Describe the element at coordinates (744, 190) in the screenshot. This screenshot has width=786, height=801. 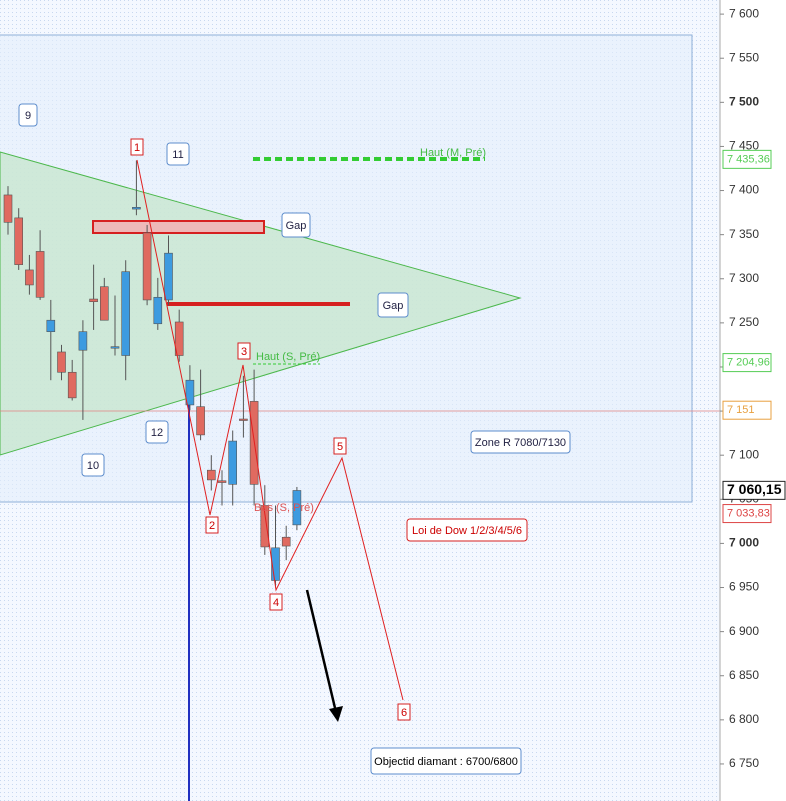
I see `y-tick-label: 7 400` at that location.